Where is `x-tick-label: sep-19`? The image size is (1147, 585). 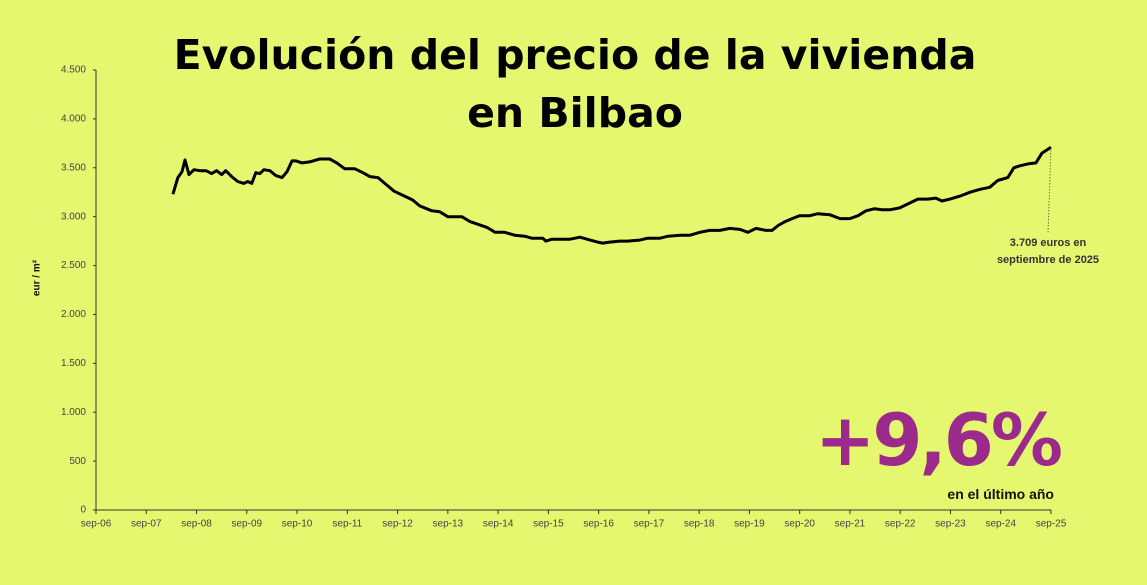
x-tick-label: sep-19 is located at coordinates (749, 524).